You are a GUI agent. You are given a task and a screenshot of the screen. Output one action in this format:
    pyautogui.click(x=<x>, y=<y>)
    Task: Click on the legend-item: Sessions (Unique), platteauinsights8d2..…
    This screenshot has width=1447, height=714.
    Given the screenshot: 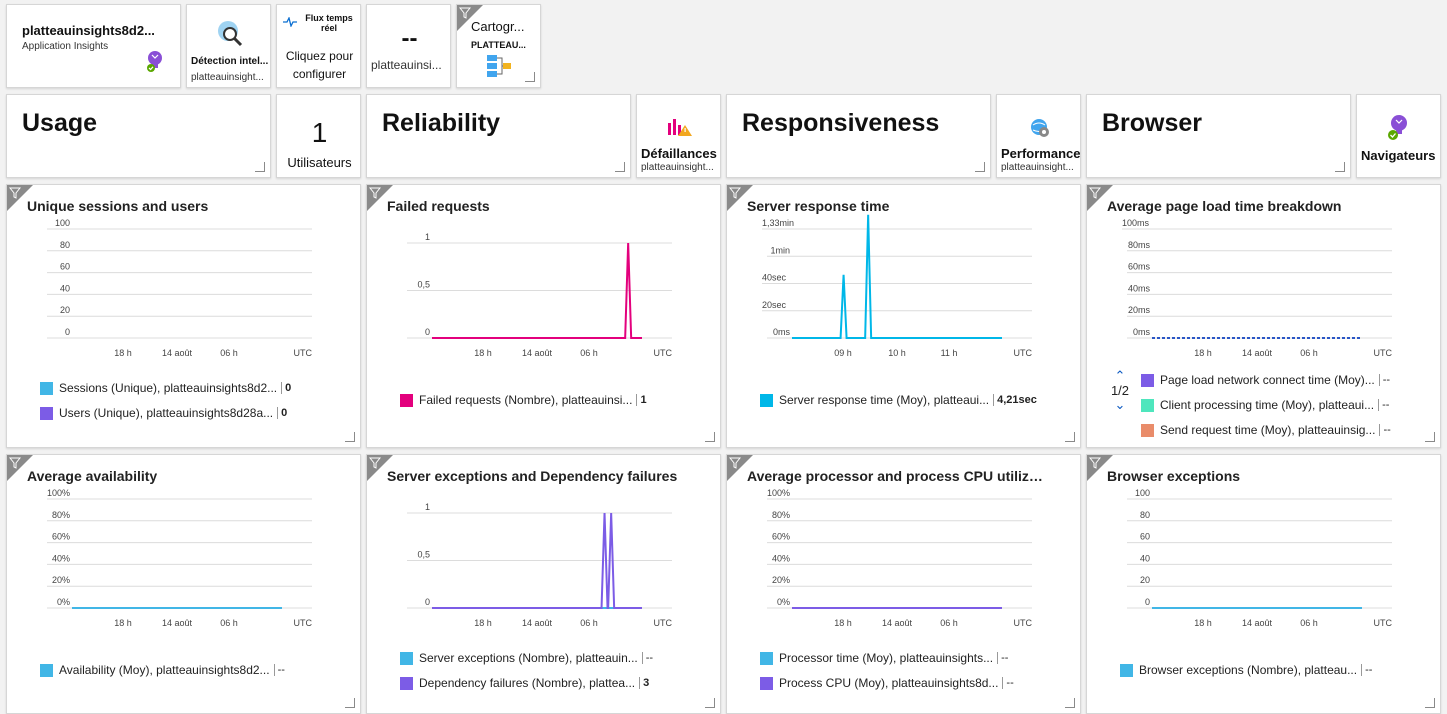 What is the action you would take?
    pyautogui.click(x=165, y=388)
    